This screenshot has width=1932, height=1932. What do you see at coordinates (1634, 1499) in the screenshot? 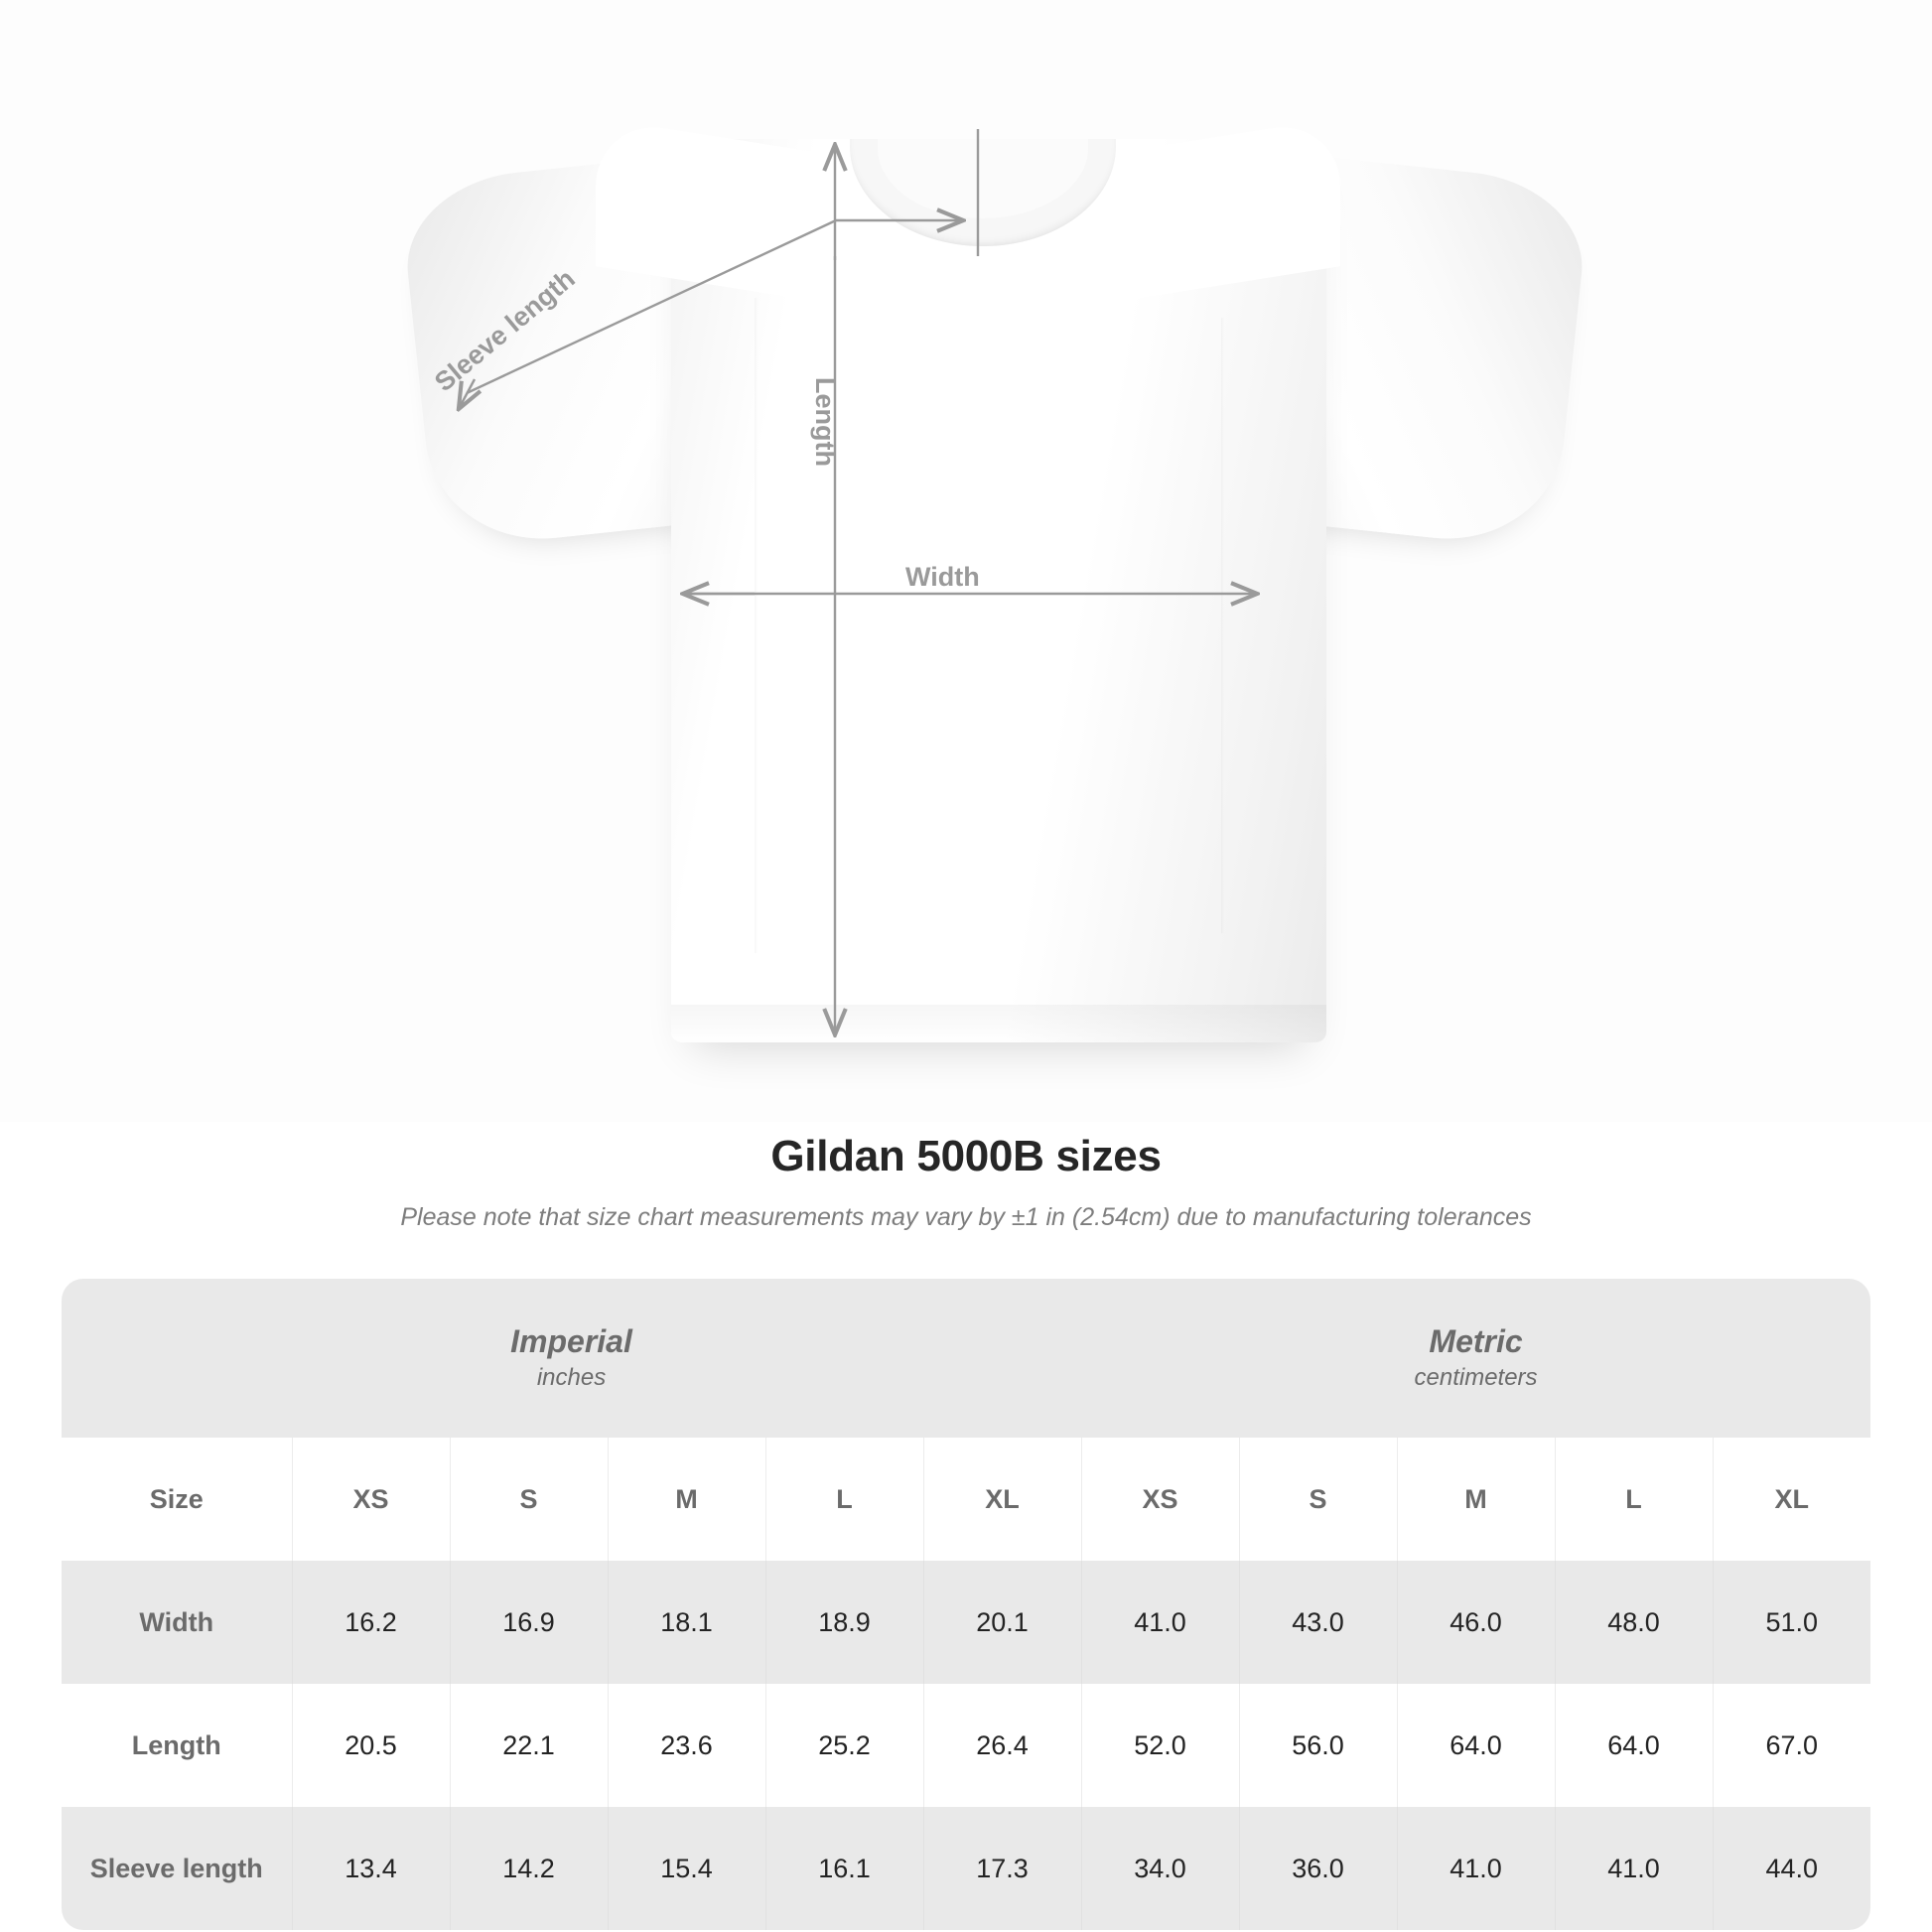
I see `header-metric-l: L` at bounding box center [1634, 1499].